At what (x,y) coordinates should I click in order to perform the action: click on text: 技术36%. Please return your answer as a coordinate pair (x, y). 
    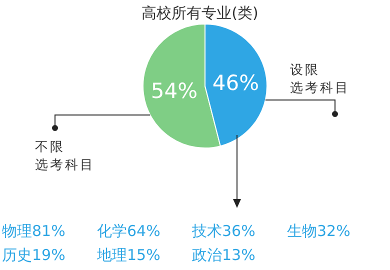
    Looking at the image, I should click on (223, 231).